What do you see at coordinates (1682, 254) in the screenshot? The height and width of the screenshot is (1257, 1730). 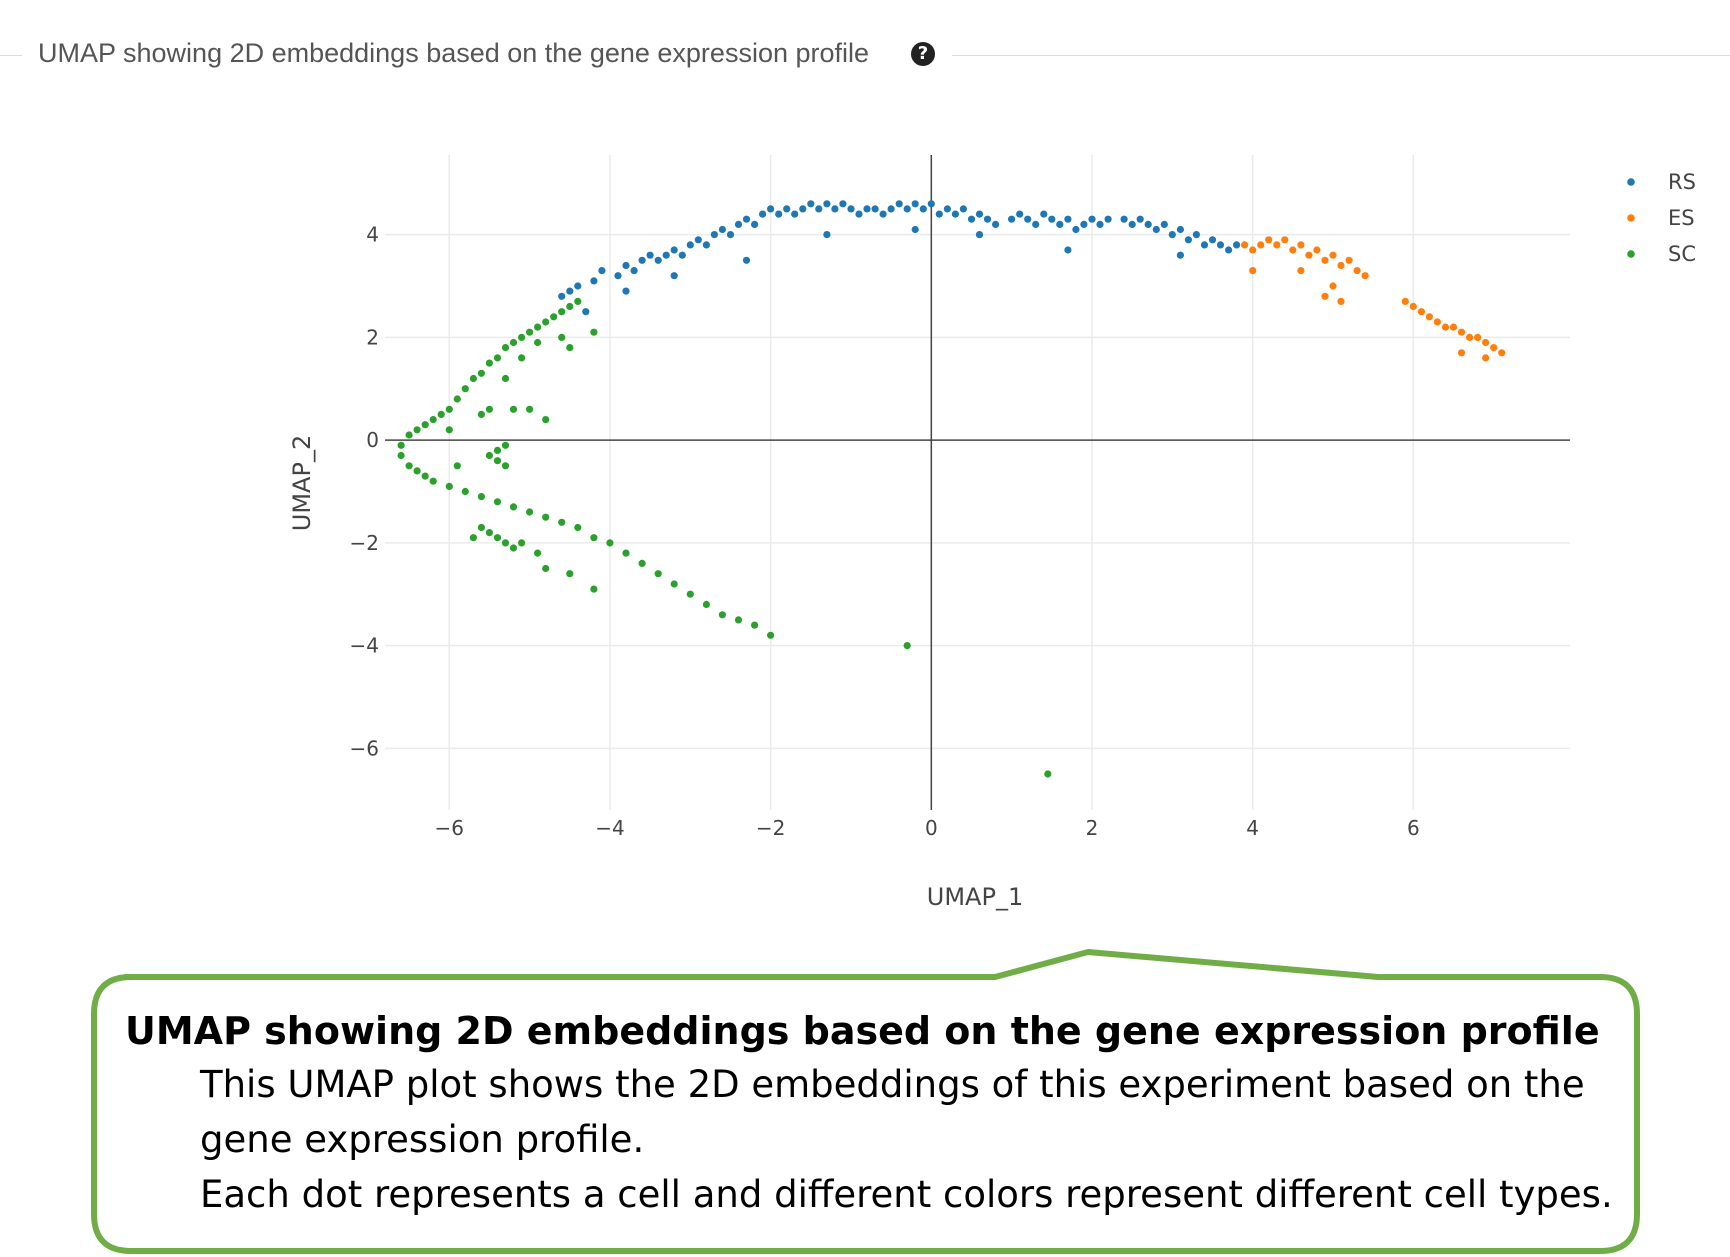 I see `legend-label-sc: SC` at bounding box center [1682, 254].